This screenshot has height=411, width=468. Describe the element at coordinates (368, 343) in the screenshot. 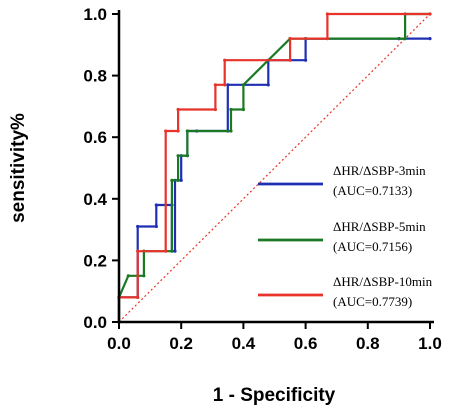

I see `x-tick-label: 0.8` at that location.